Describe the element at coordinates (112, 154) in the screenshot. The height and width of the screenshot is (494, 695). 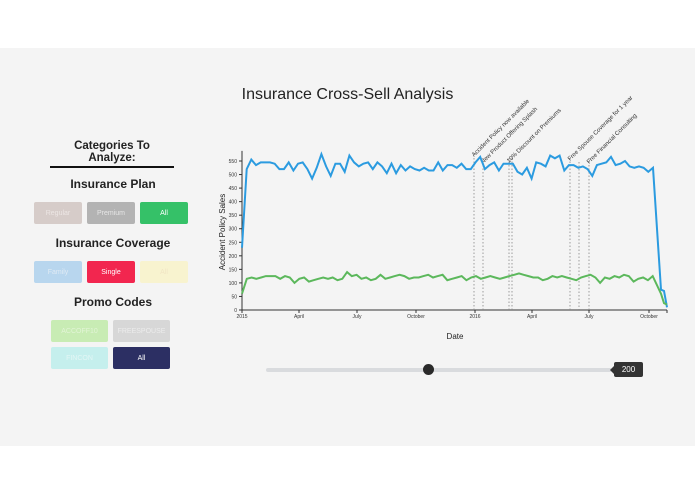
I see `categories-heading: Categories To Analyze:` at that location.